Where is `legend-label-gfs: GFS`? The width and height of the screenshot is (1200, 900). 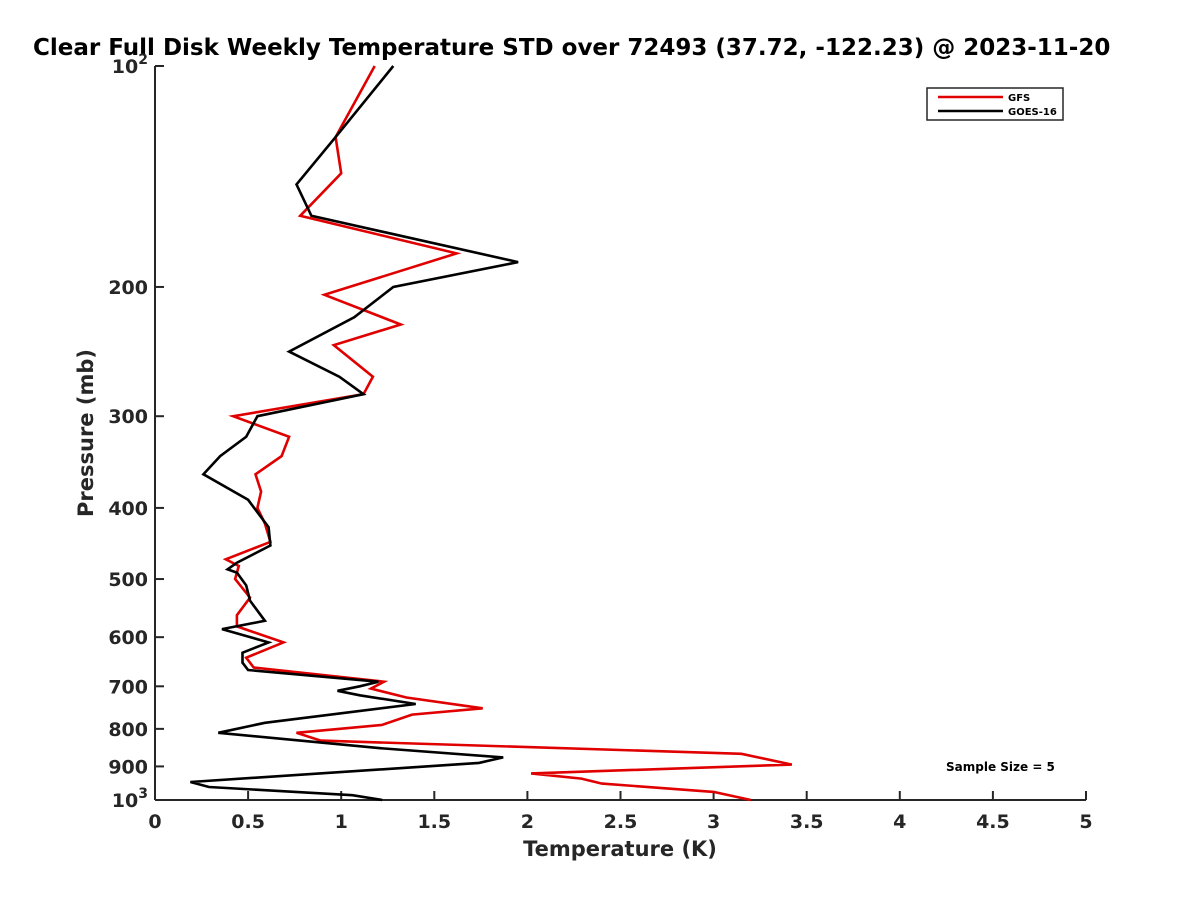 legend-label-gfs: GFS is located at coordinates (1019, 98).